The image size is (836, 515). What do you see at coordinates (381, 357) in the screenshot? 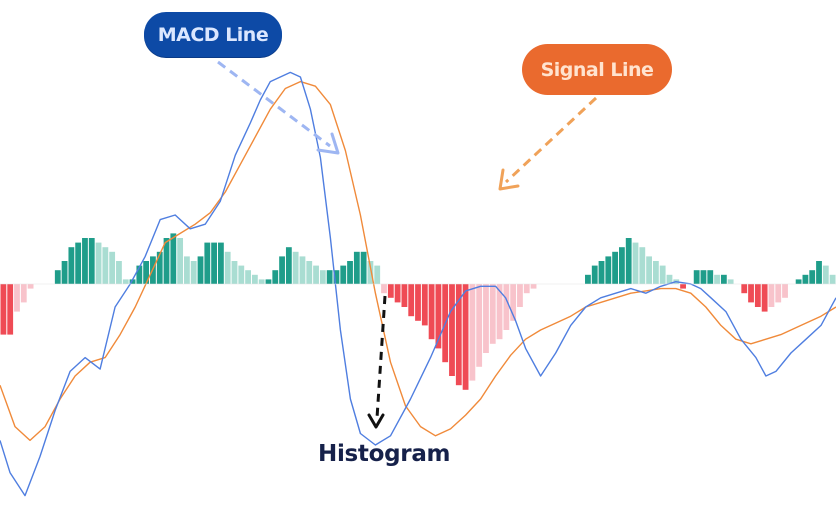
I see `histogram-arrow` at bounding box center [381, 357].